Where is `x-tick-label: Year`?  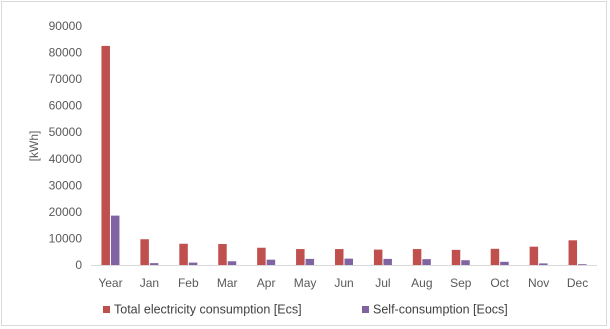
x-tick-label: Year is located at coordinates (110, 283).